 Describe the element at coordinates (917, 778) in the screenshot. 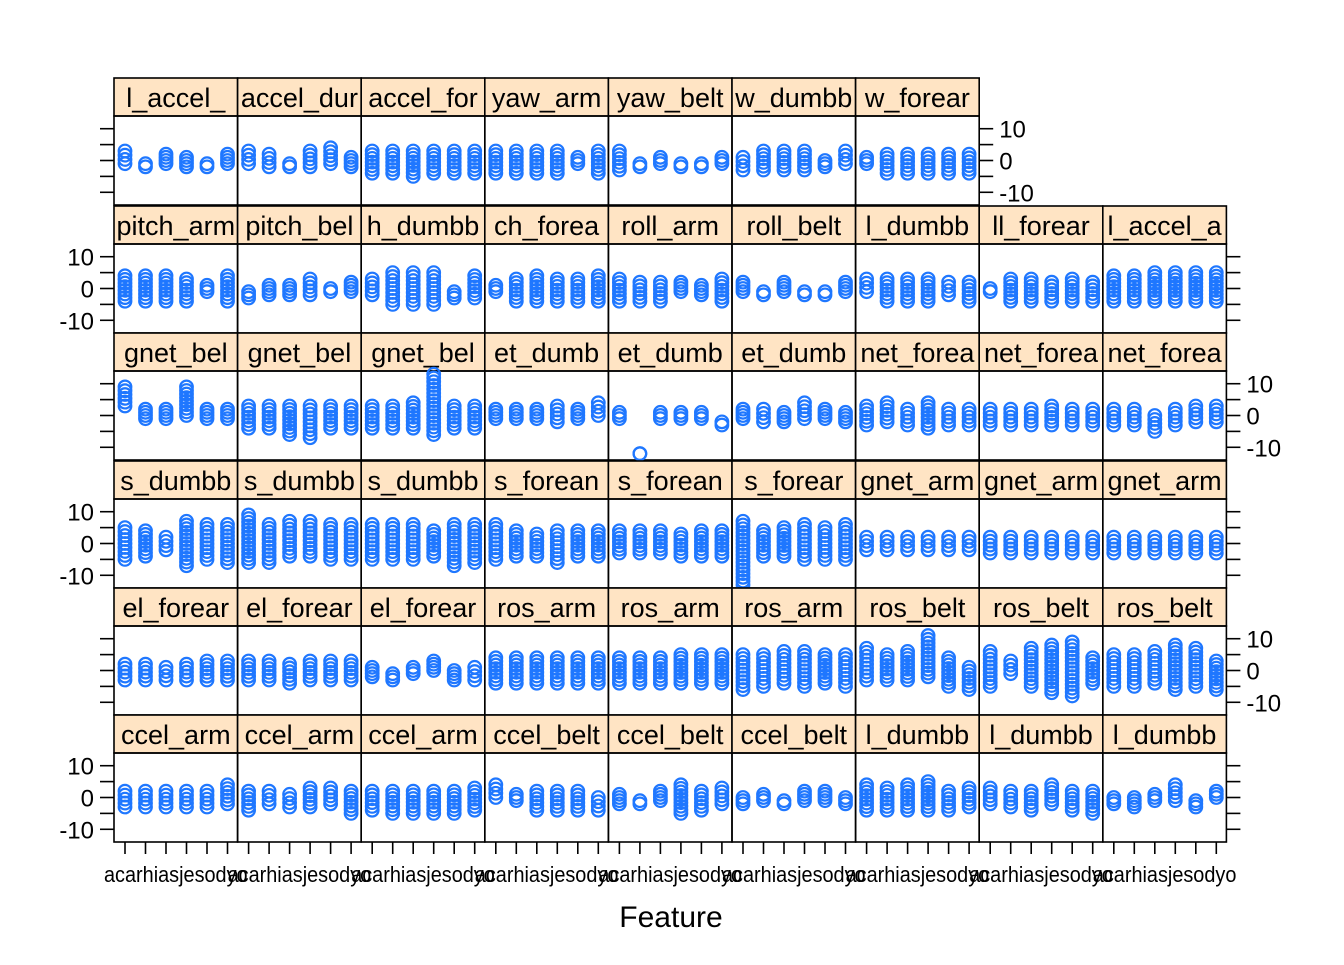

I see `panel: l_dumbb` at that location.